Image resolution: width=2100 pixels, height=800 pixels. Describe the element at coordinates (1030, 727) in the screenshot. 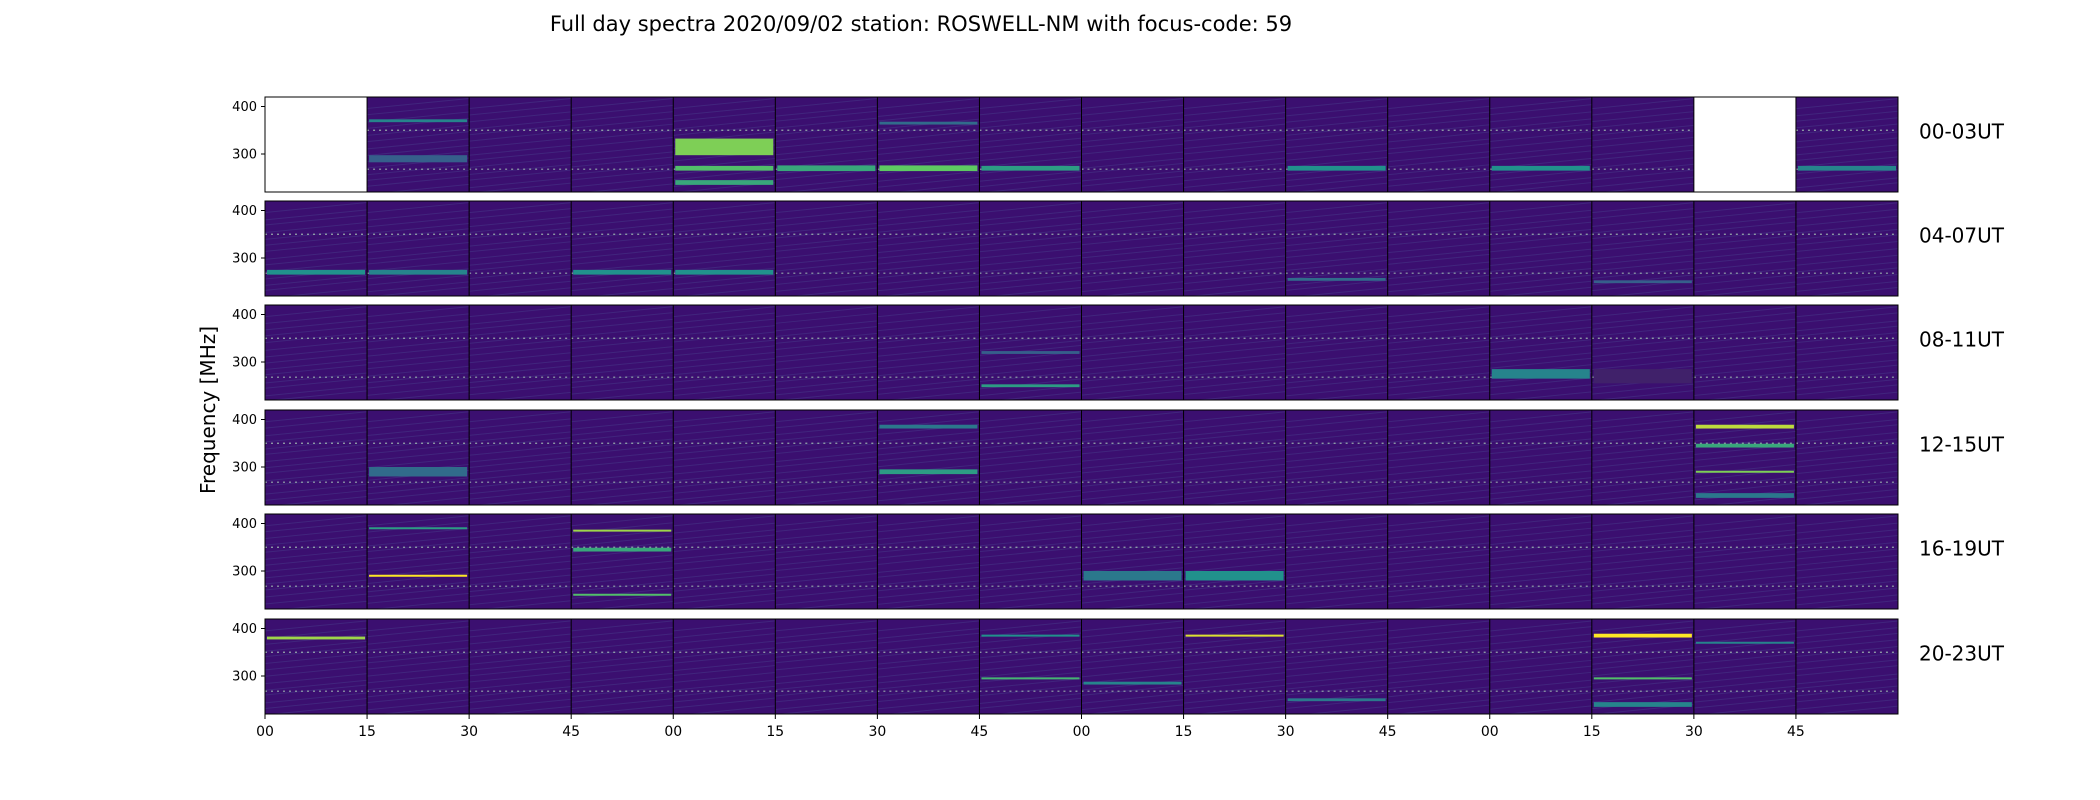

I see `x-axis: 00 15 30 45 00 15 30 45 00 15 30 45 00 15 30 45` at that location.